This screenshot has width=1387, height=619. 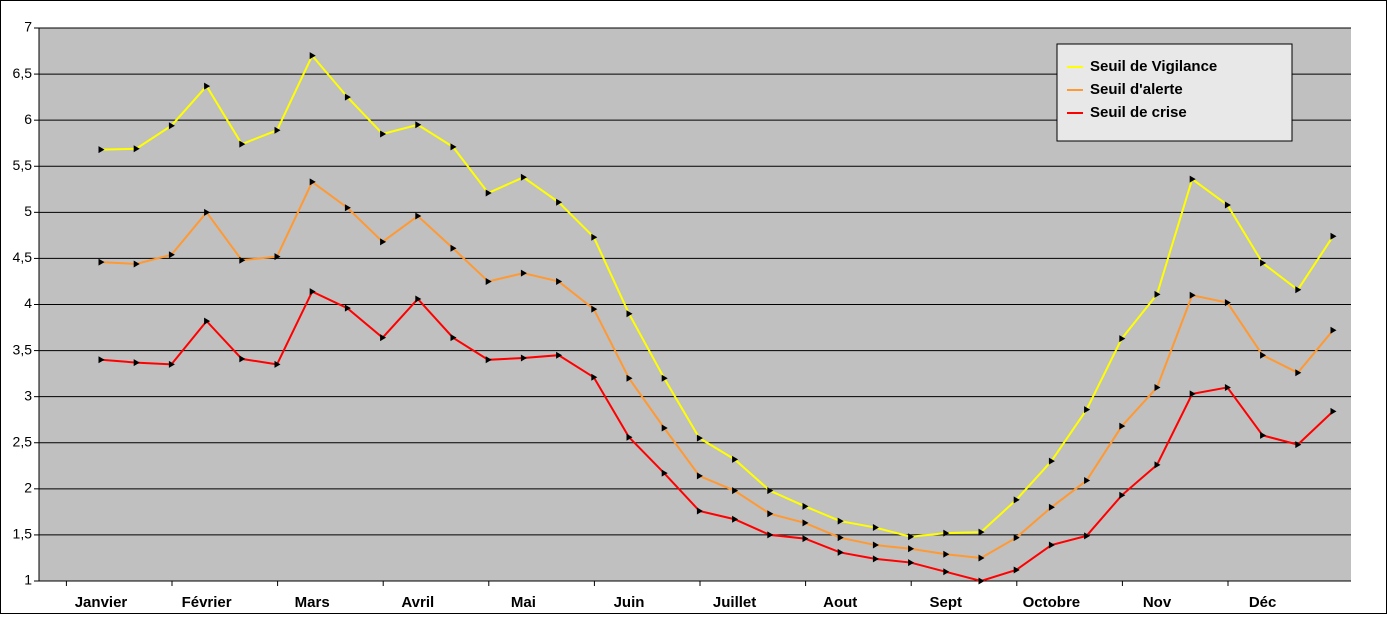 I want to click on x-tick-label: Juillet, so click(x=734, y=602).